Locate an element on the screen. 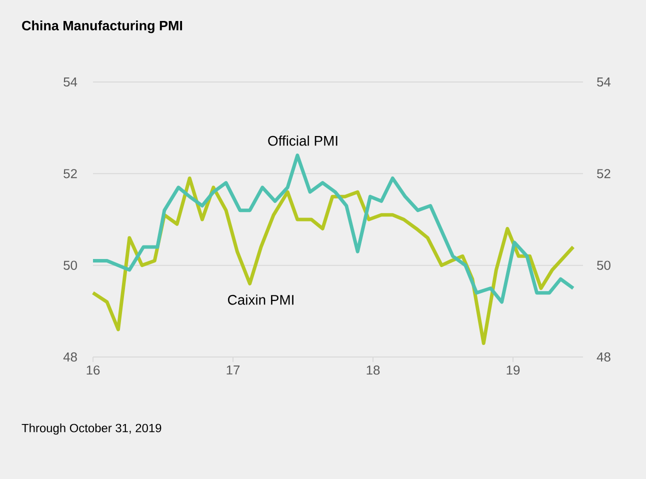 Image resolution: width=646 pixels, height=479 pixels. y-tick-label: 52 is located at coordinates (70, 173).